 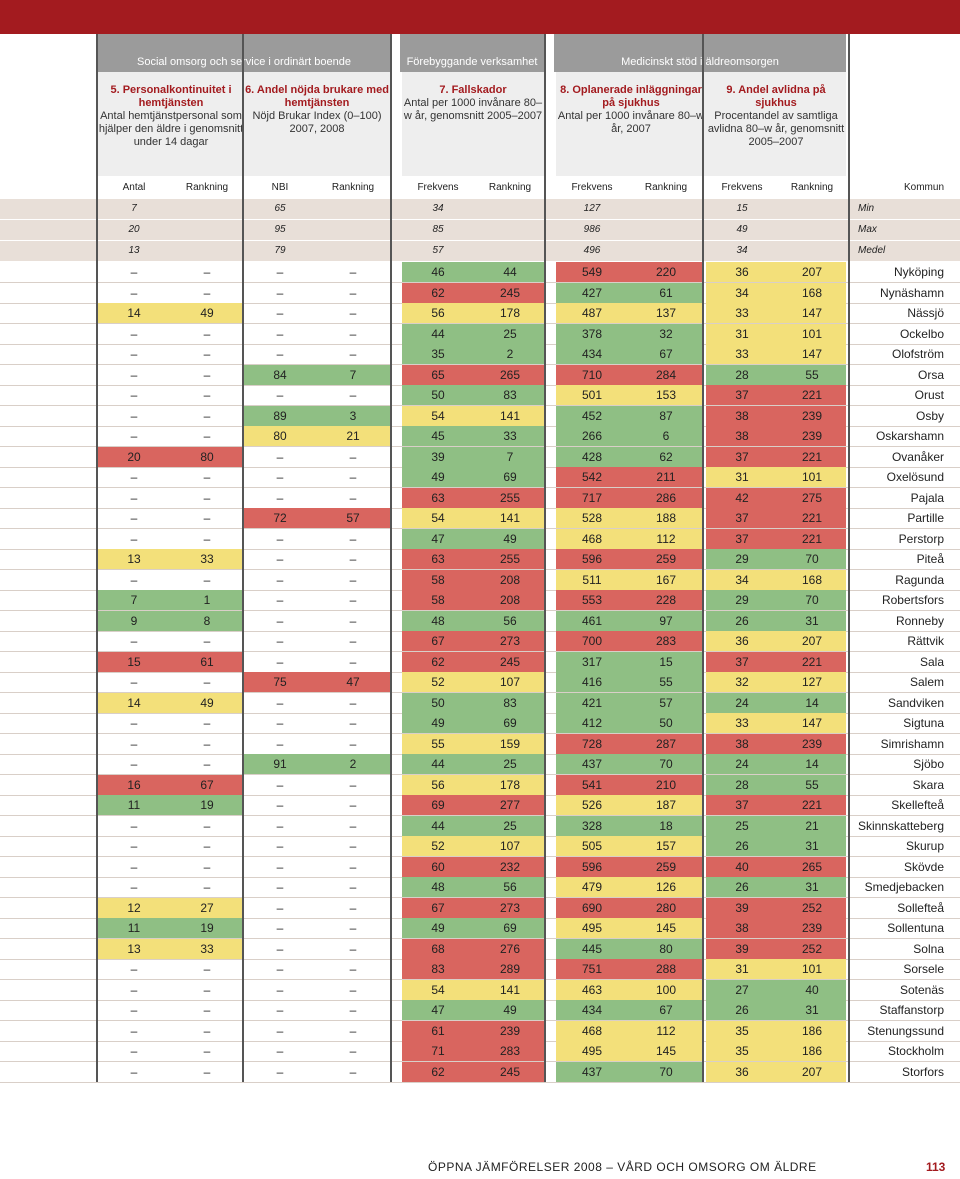 What do you see at coordinates (510, 641) in the screenshot?
I see `cell-rankning-7: 273` at bounding box center [510, 641].